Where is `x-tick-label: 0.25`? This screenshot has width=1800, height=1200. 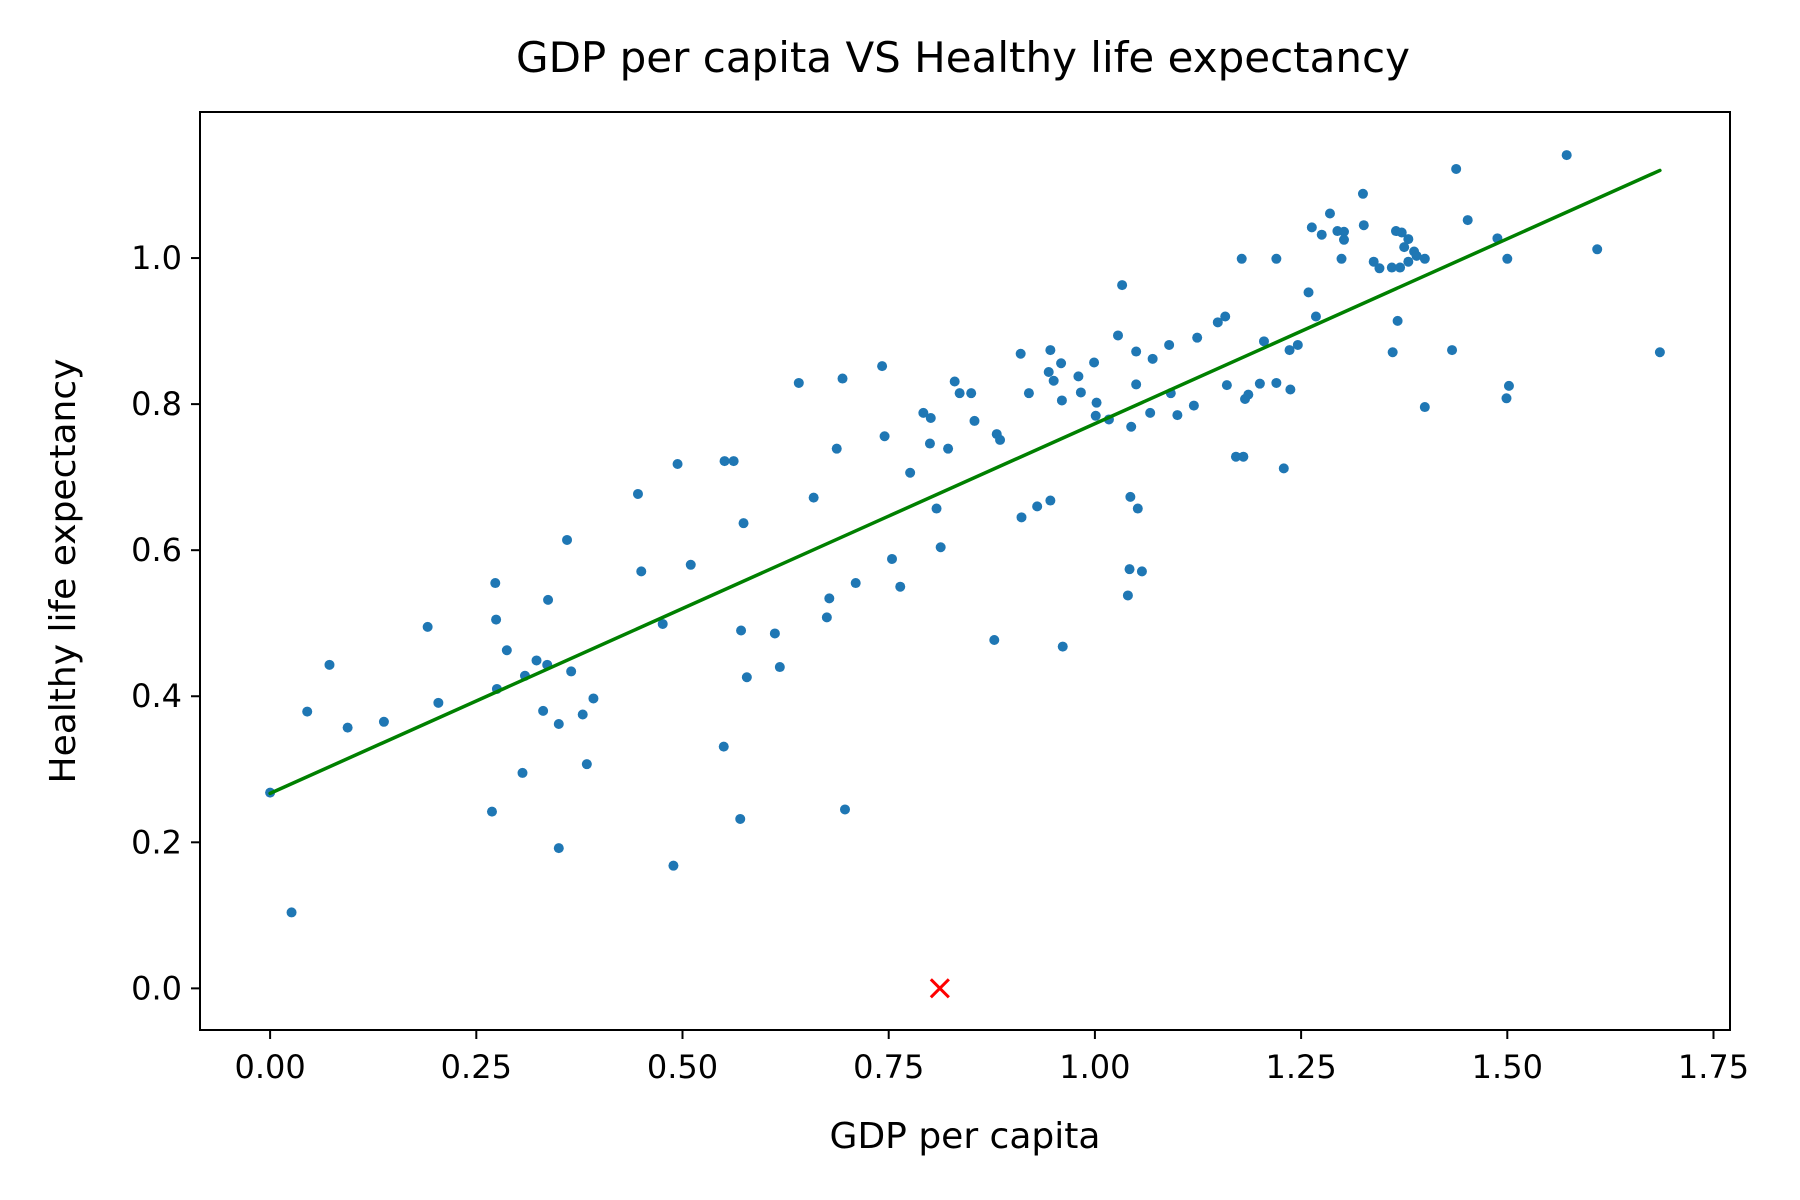 x-tick-label: 0.25 is located at coordinates (476, 1067).